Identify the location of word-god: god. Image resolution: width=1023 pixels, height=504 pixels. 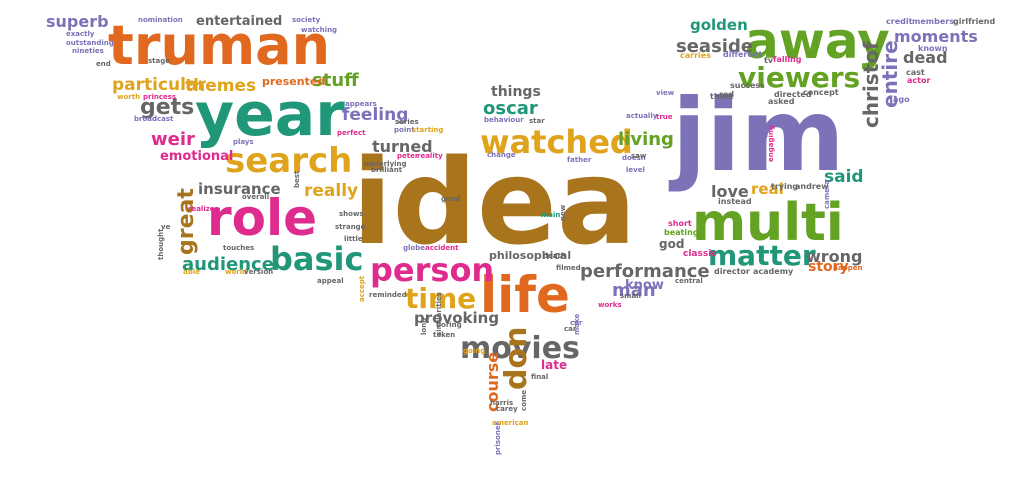
(671, 244).